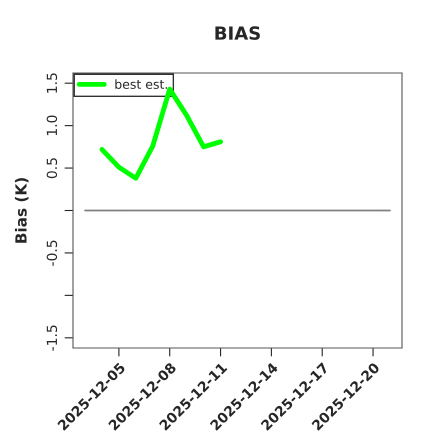 This screenshot has width=440, height=440. I want to click on y-tick-label: -1.5, so click(52, 338).